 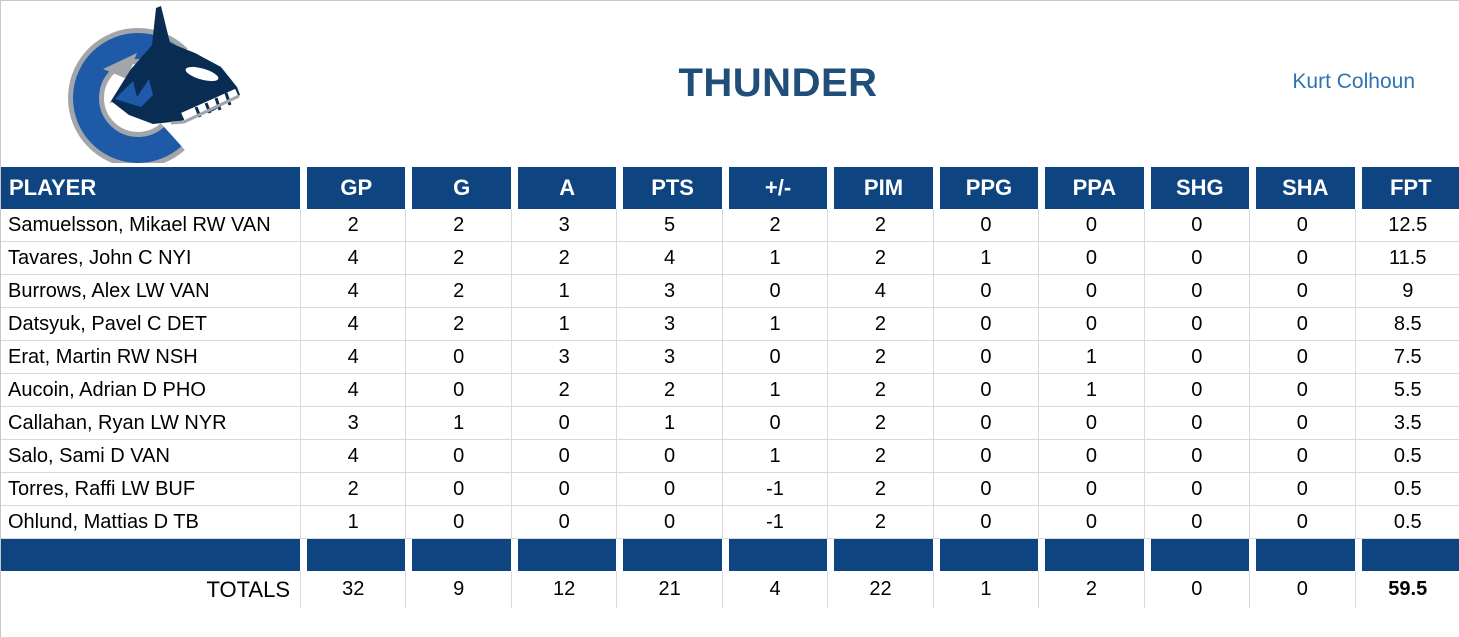 I want to click on cell-player: Callahan, Ryan LW NYR, so click(x=150, y=423).